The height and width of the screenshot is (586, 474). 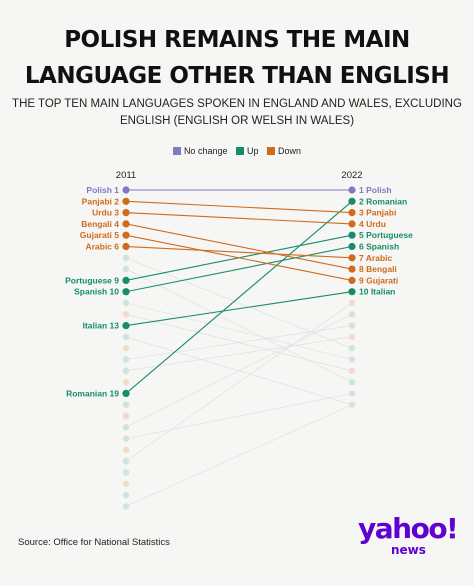 What do you see at coordinates (352, 201) in the screenshot?
I see `dot-2022-romanian` at bounding box center [352, 201].